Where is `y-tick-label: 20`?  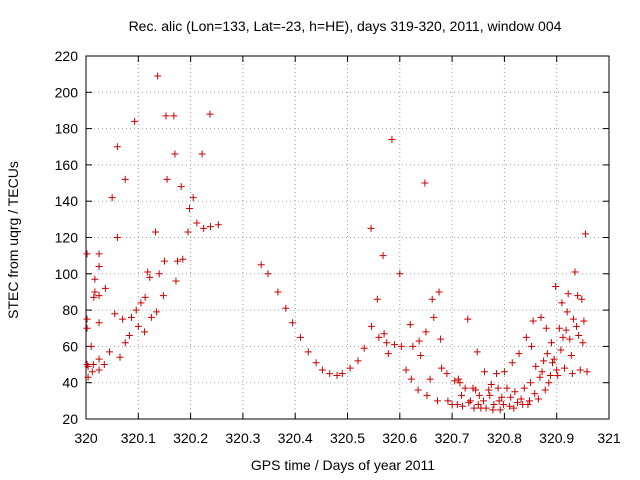 y-tick-label: 20 is located at coordinates (70, 419).